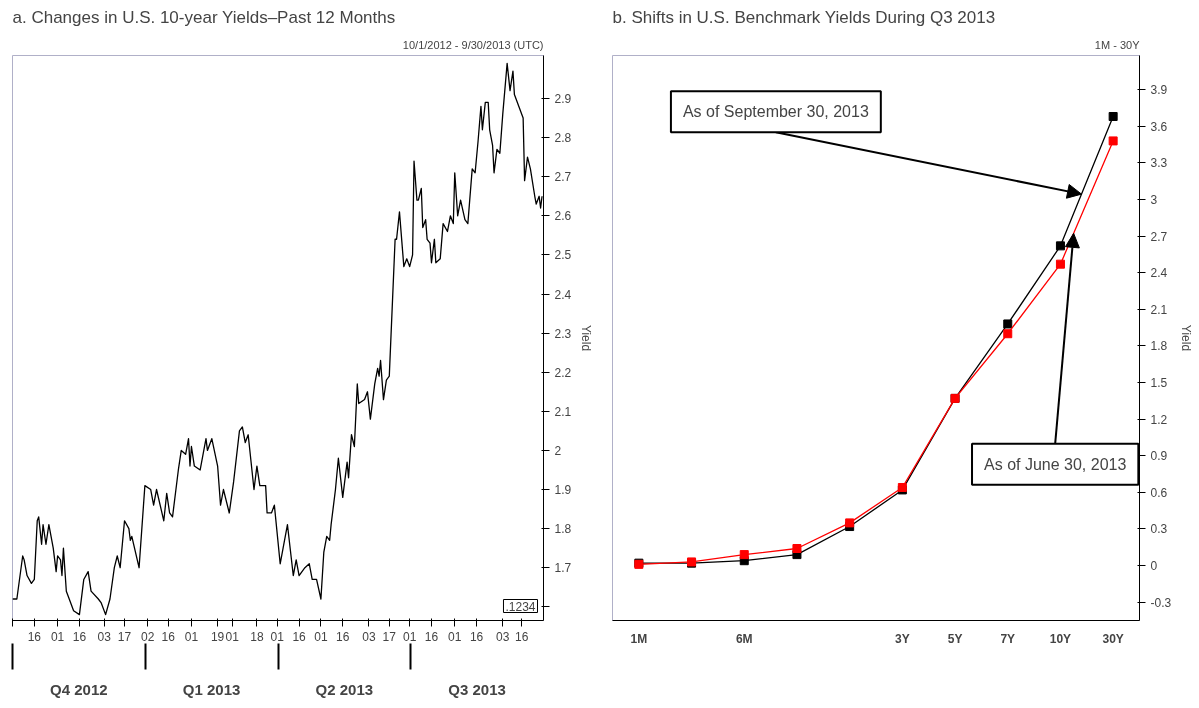 The image size is (1199, 708). Describe the element at coordinates (520, 606) in the screenshot. I see `annotation: .1234` at that location.